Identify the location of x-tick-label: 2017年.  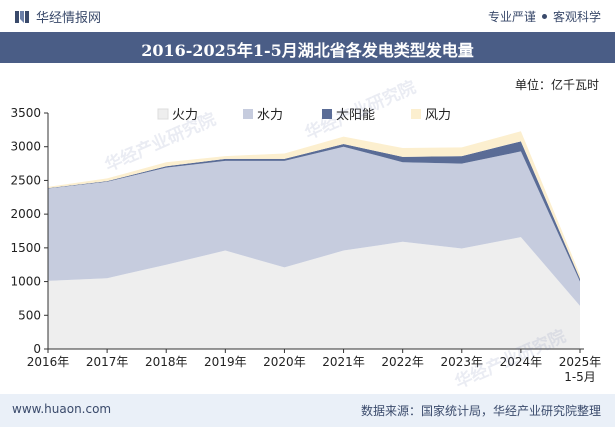
(107, 362).